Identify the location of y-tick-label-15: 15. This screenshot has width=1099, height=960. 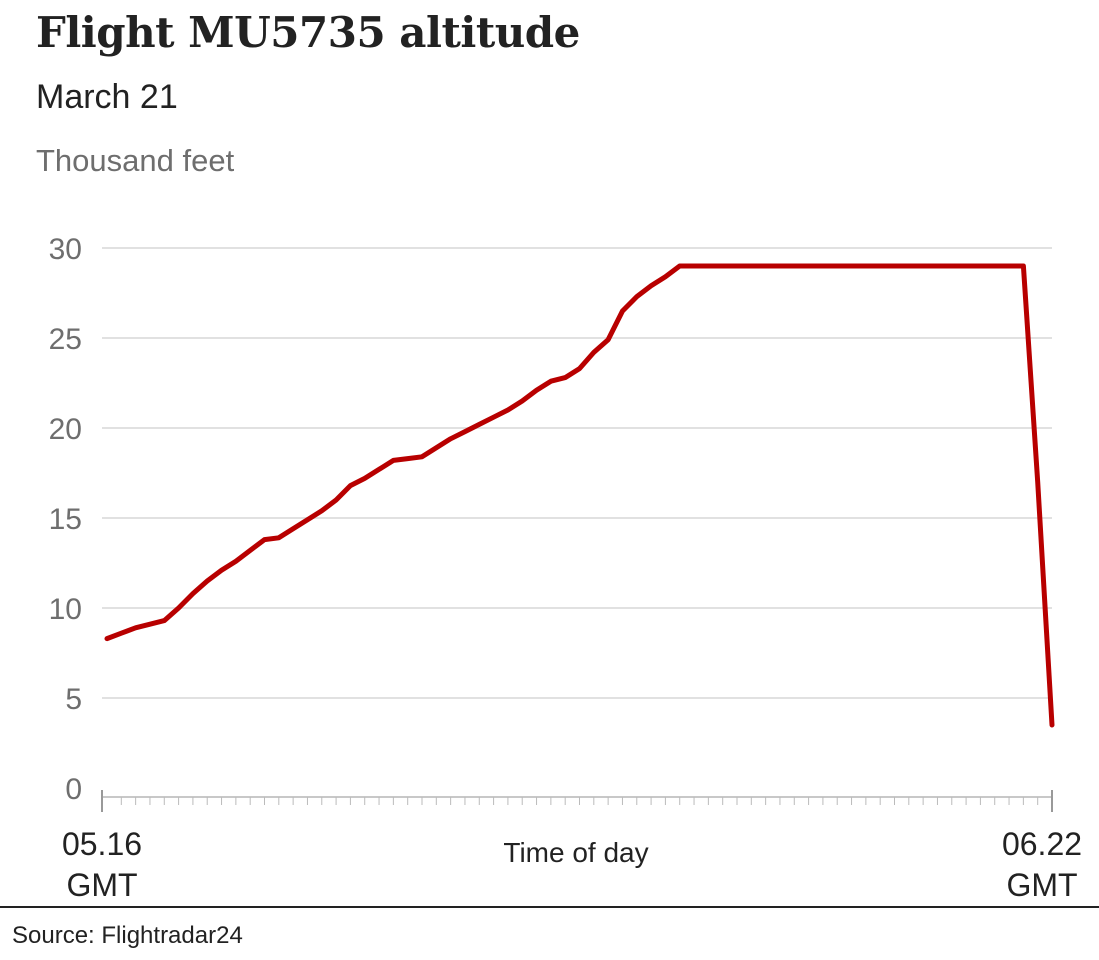
(65, 519).